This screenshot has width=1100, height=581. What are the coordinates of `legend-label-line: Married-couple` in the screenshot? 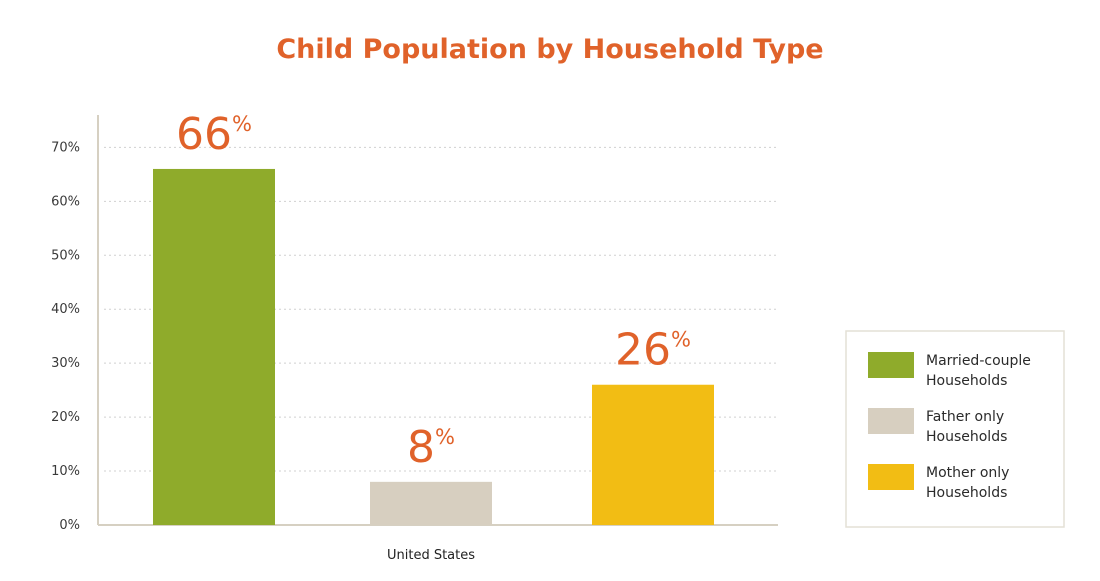 It's located at (978, 361).